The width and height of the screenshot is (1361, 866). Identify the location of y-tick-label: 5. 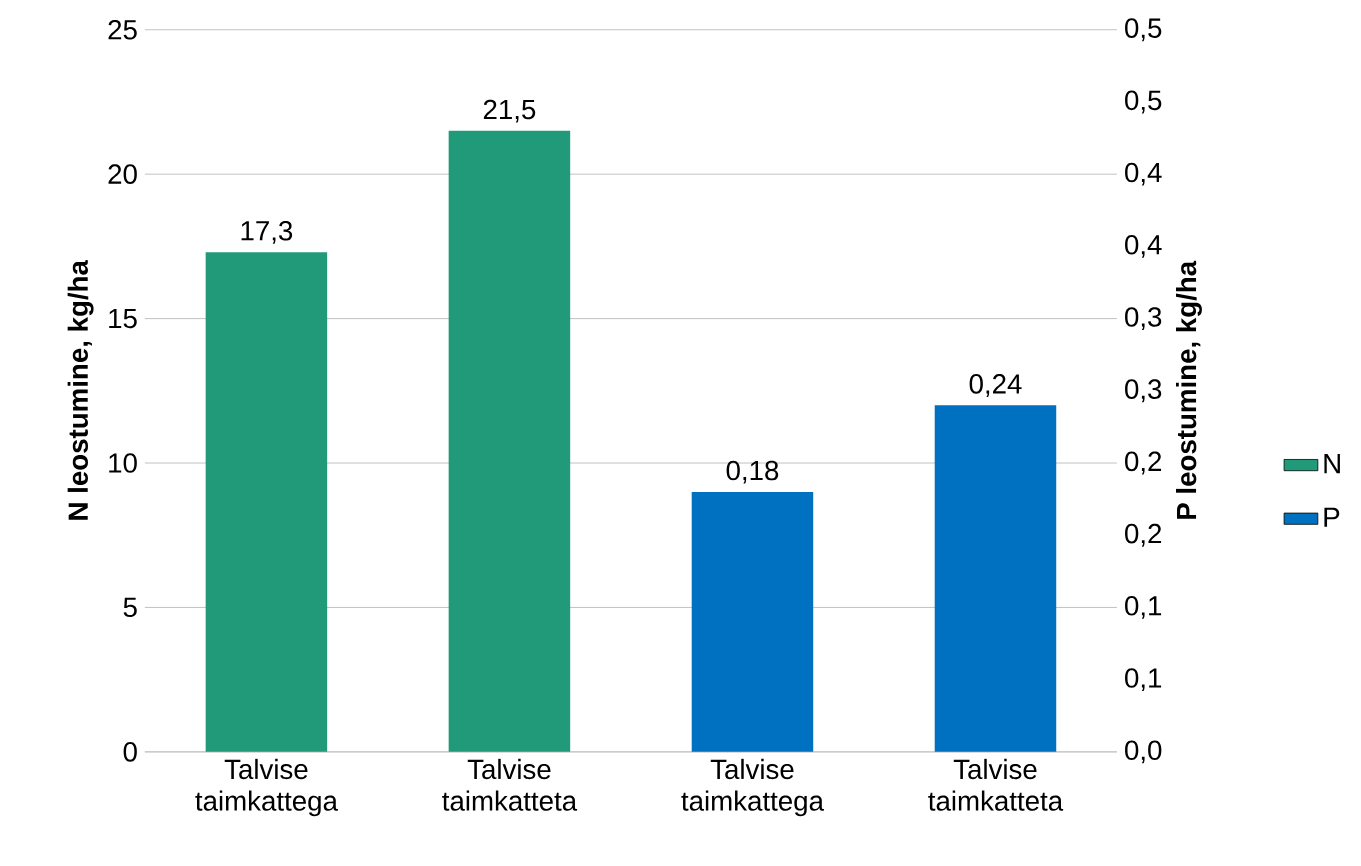
(130, 607).